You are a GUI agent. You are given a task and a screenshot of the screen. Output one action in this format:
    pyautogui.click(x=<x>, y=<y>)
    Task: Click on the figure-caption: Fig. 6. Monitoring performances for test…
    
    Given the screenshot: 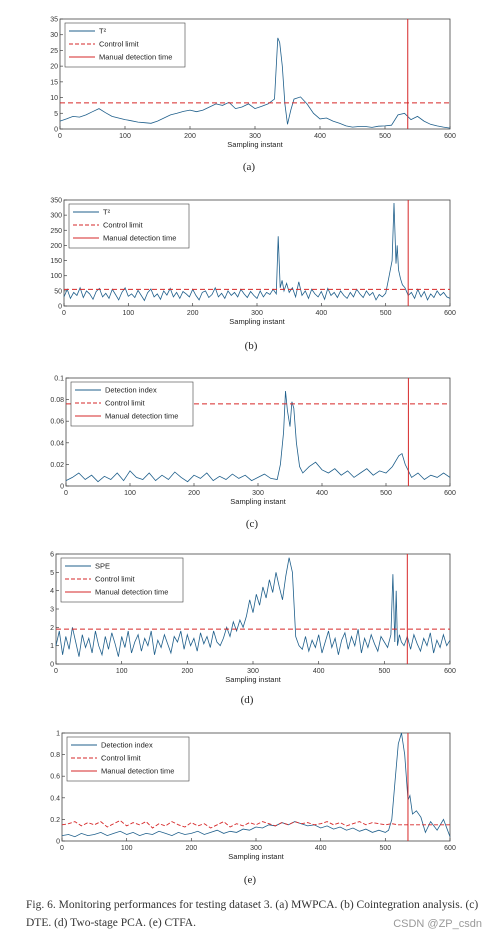 What is the action you would take?
    pyautogui.click(x=252, y=914)
    